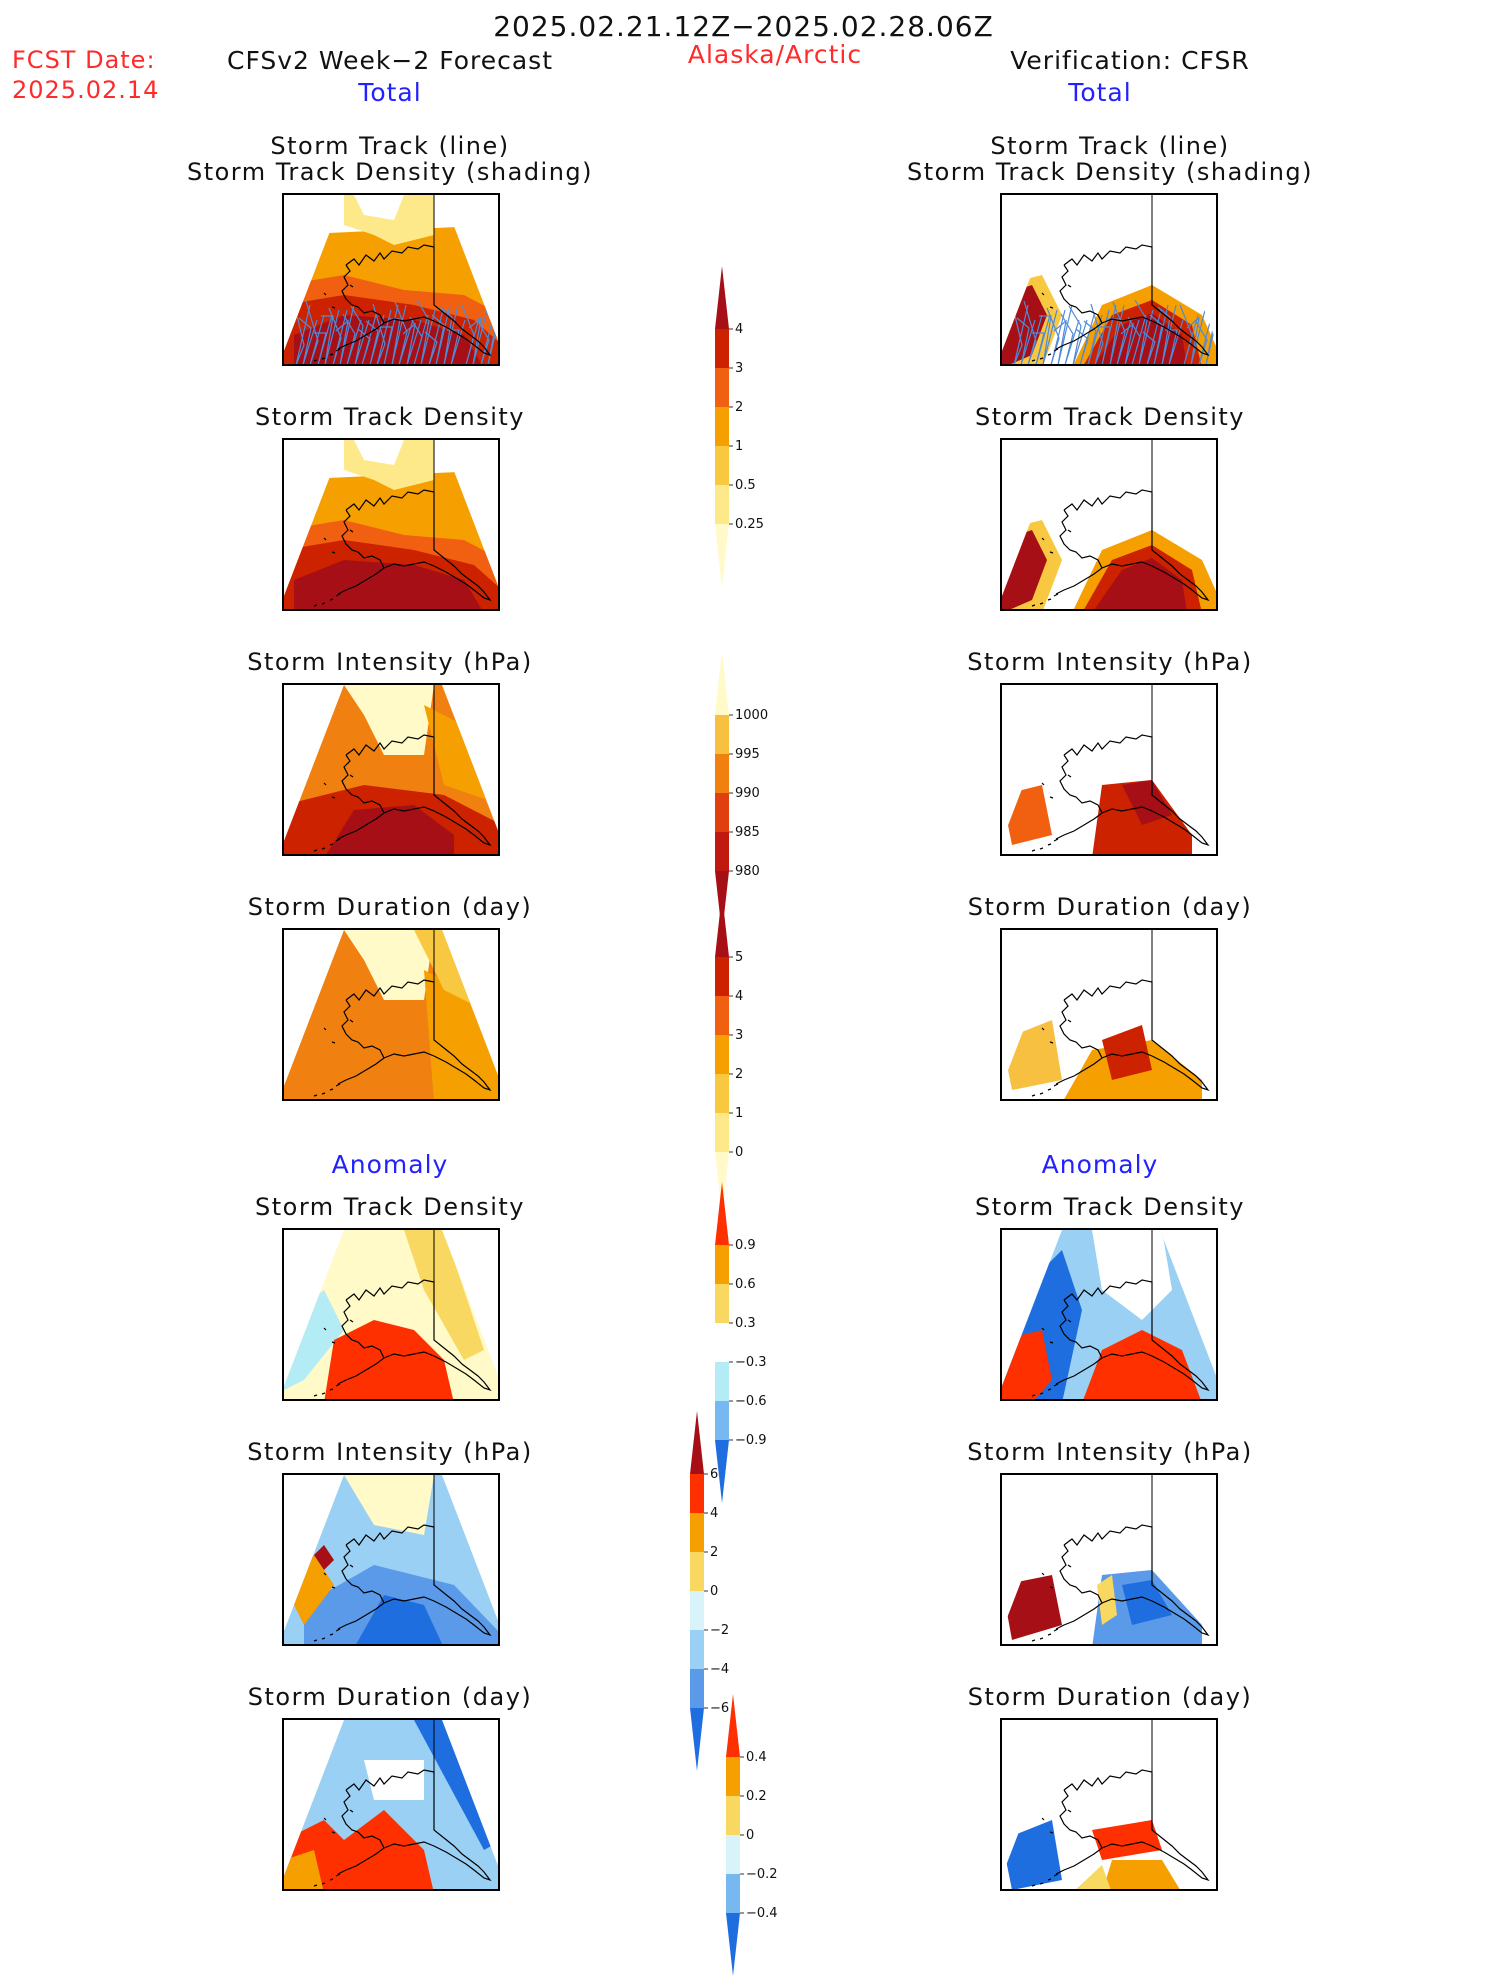  What do you see at coordinates (747, 832) in the screenshot?
I see `colorbar-label: 985` at bounding box center [747, 832].